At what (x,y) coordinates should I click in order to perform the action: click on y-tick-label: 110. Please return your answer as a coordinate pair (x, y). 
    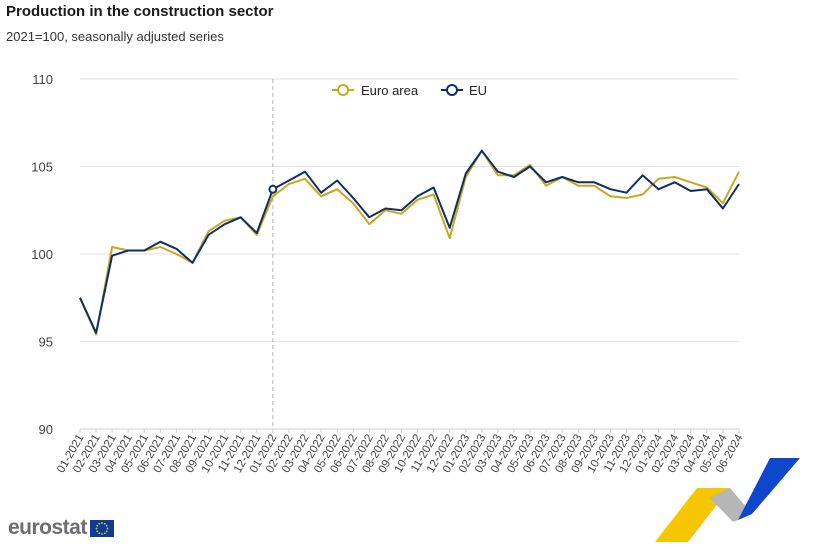
    Looking at the image, I should click on (42, 79).